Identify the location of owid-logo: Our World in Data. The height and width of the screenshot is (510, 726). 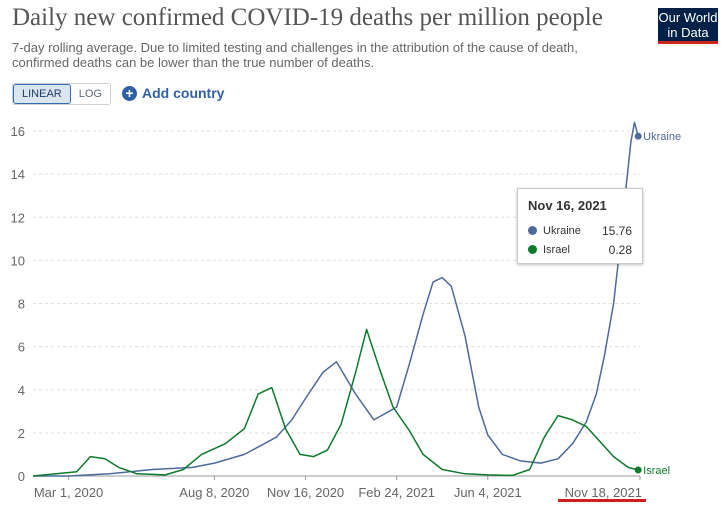
(688, 26).